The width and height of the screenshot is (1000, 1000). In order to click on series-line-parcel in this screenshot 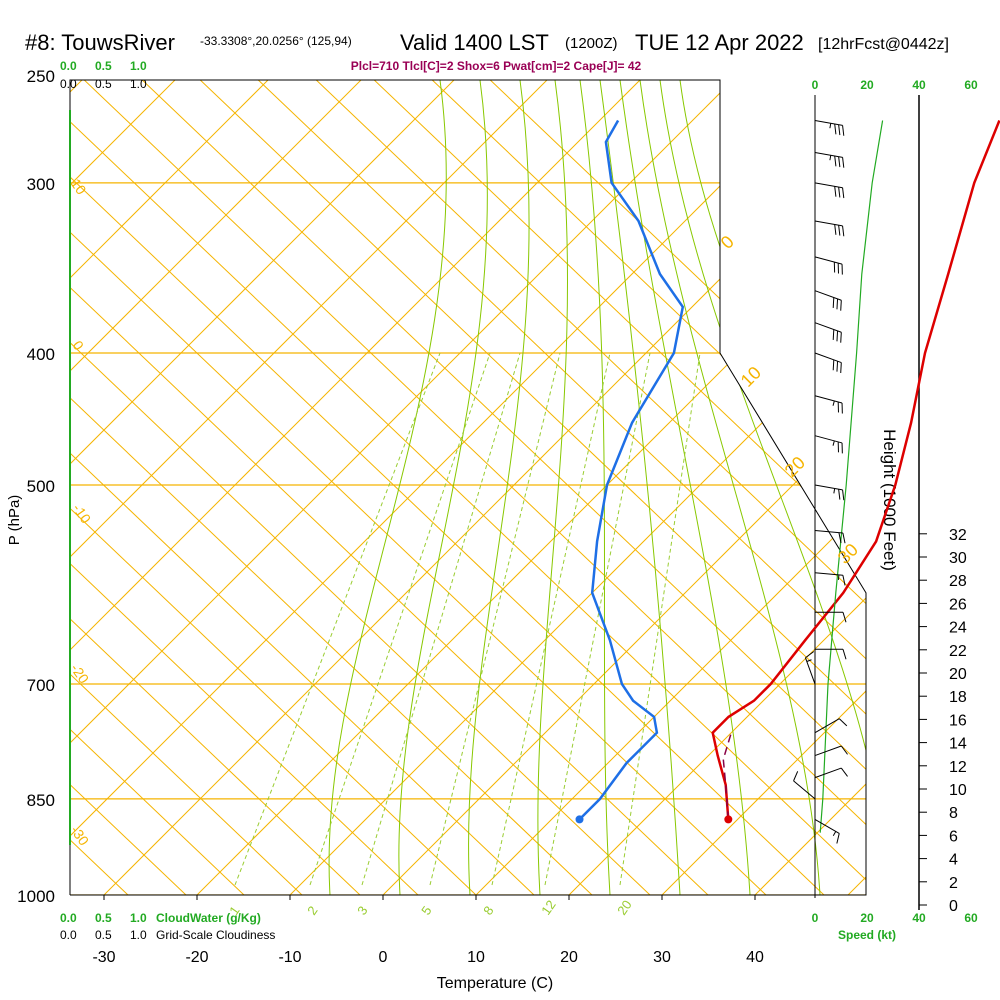, I will do `click(727, 776)`.